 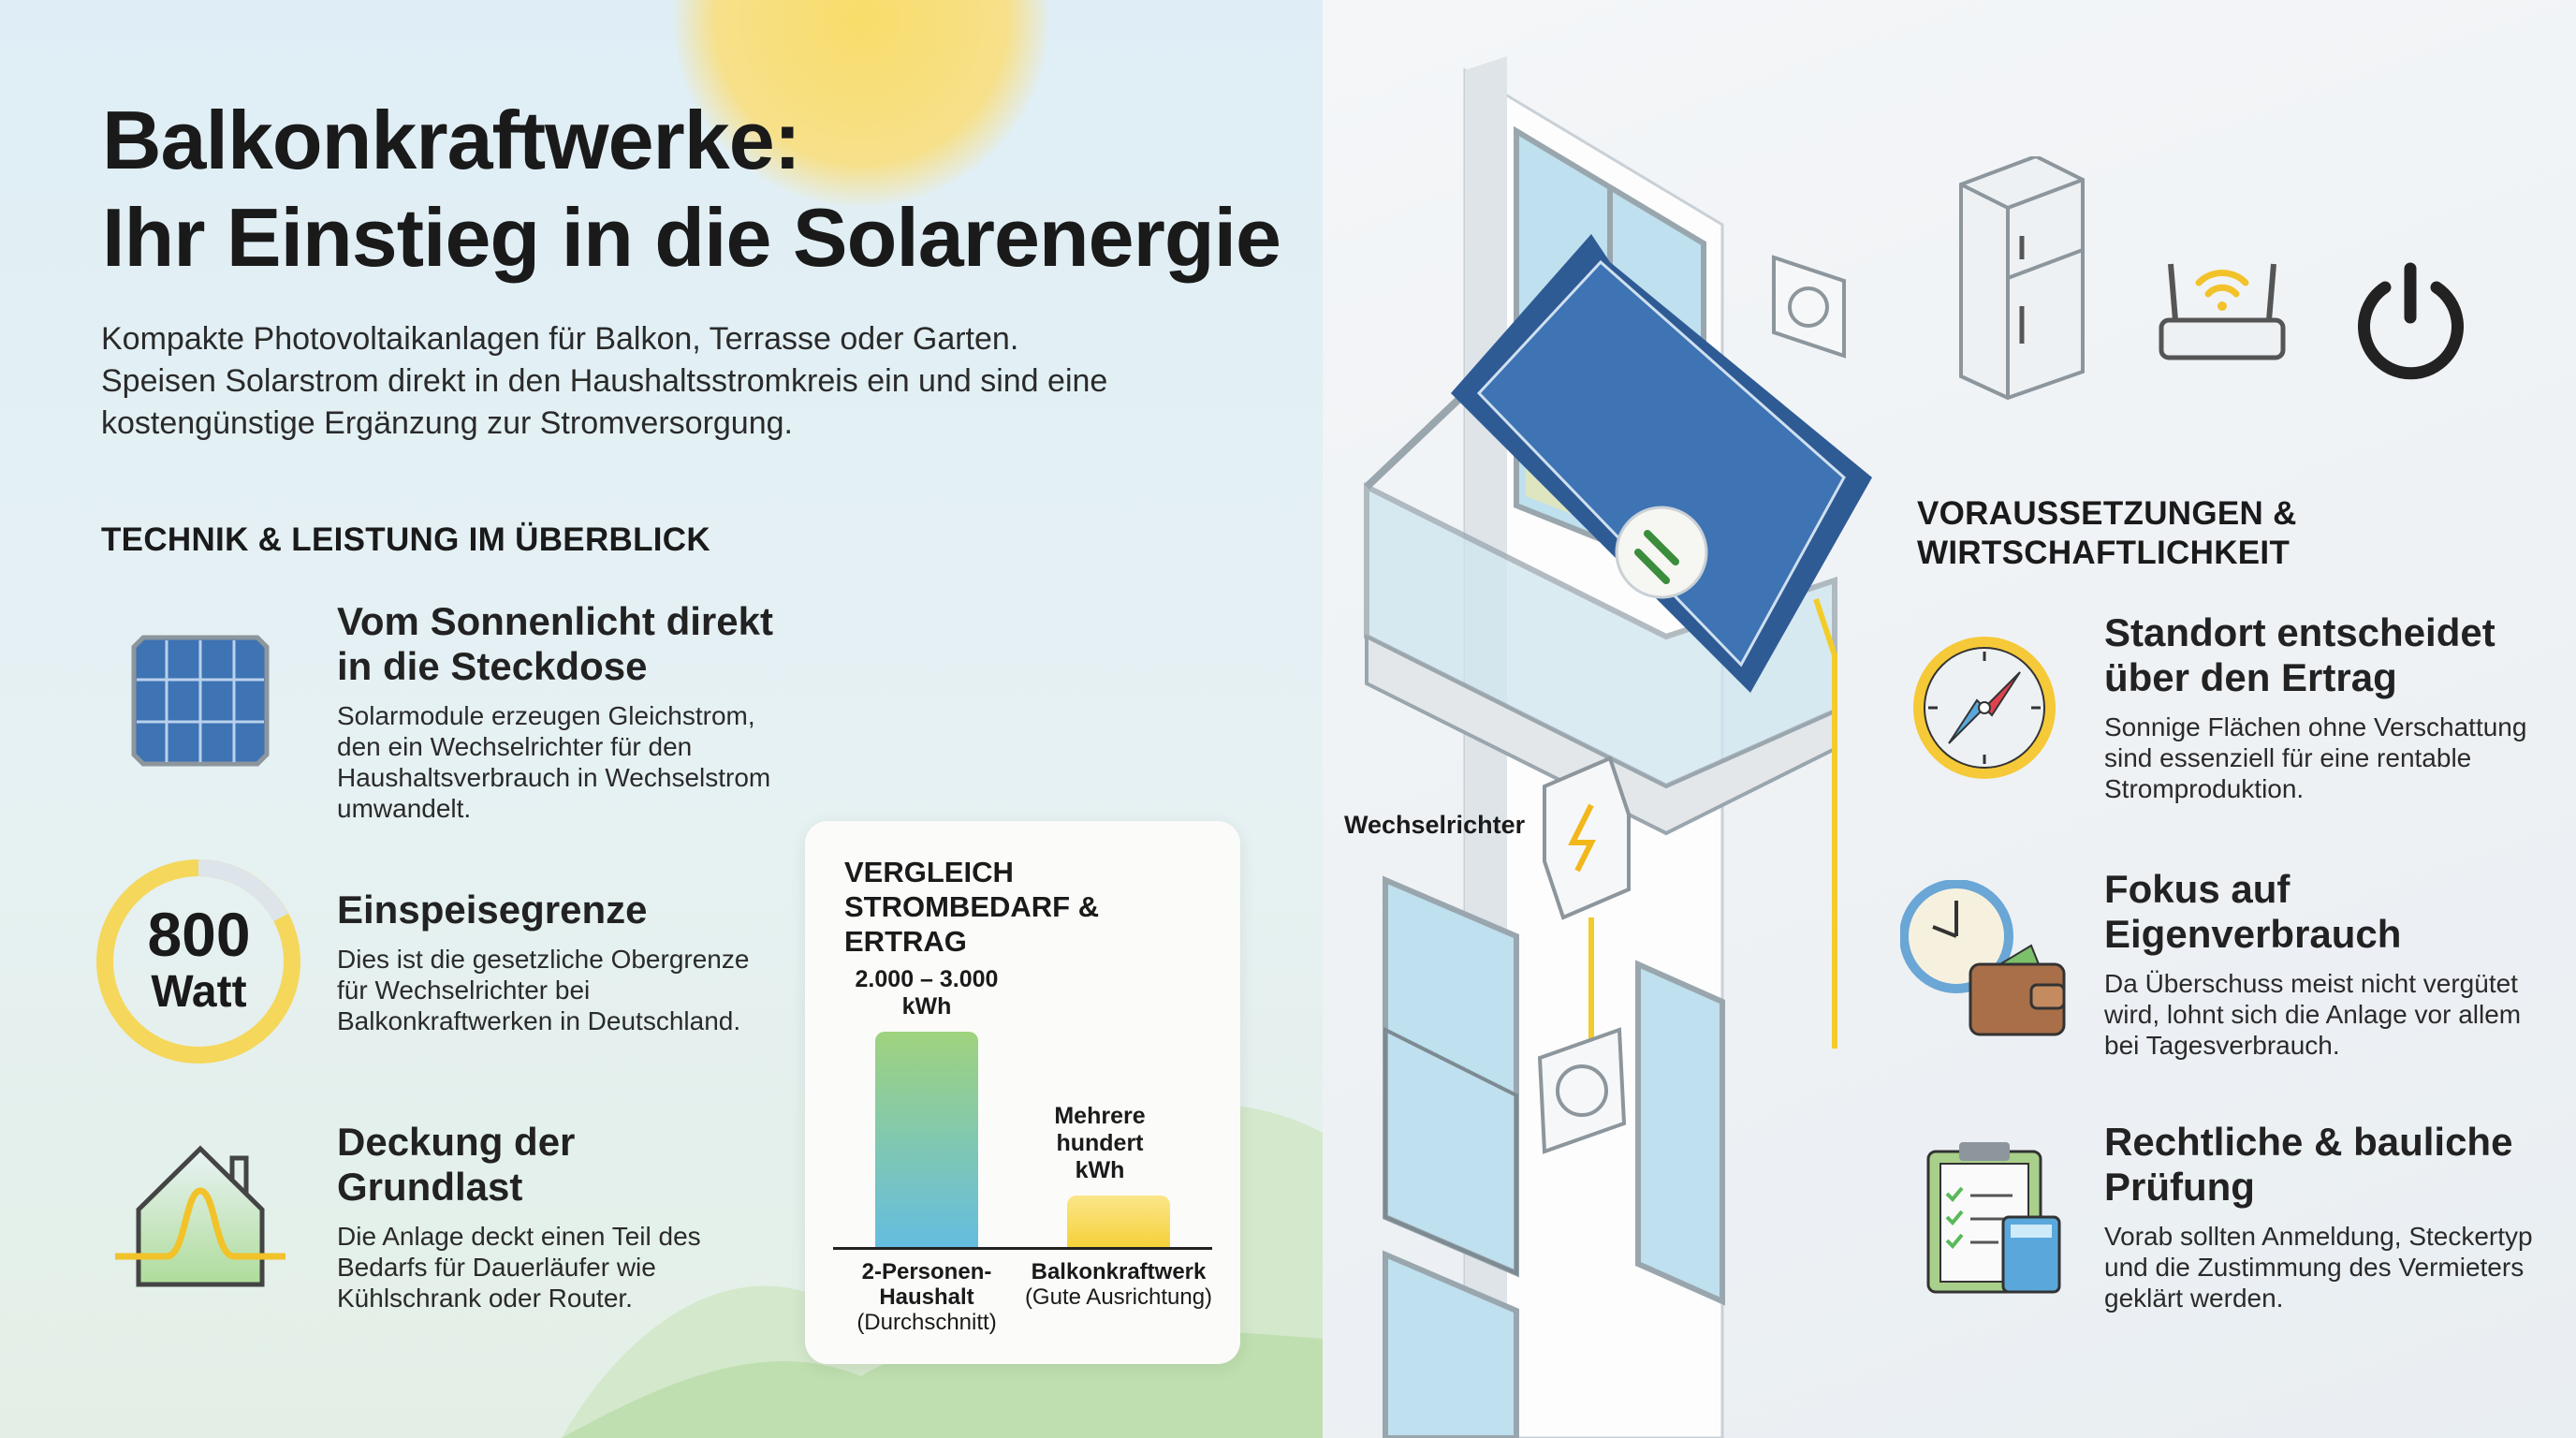 I want to click on bar-balcony-plant, so click(x=1118, y=1221).